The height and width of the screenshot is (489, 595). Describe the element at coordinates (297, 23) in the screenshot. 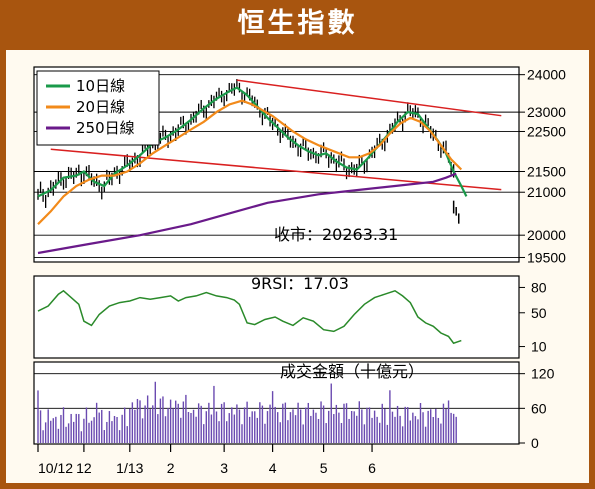

I see `chart-title: 恒生指數` at that location.